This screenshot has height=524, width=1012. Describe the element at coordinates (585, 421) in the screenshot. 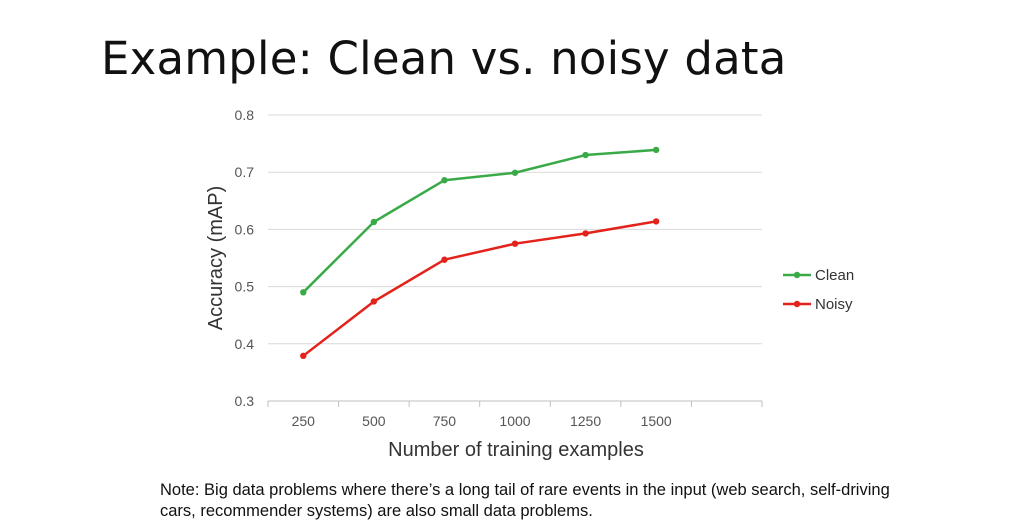

I see `x-tick-label: 1250` at that location.